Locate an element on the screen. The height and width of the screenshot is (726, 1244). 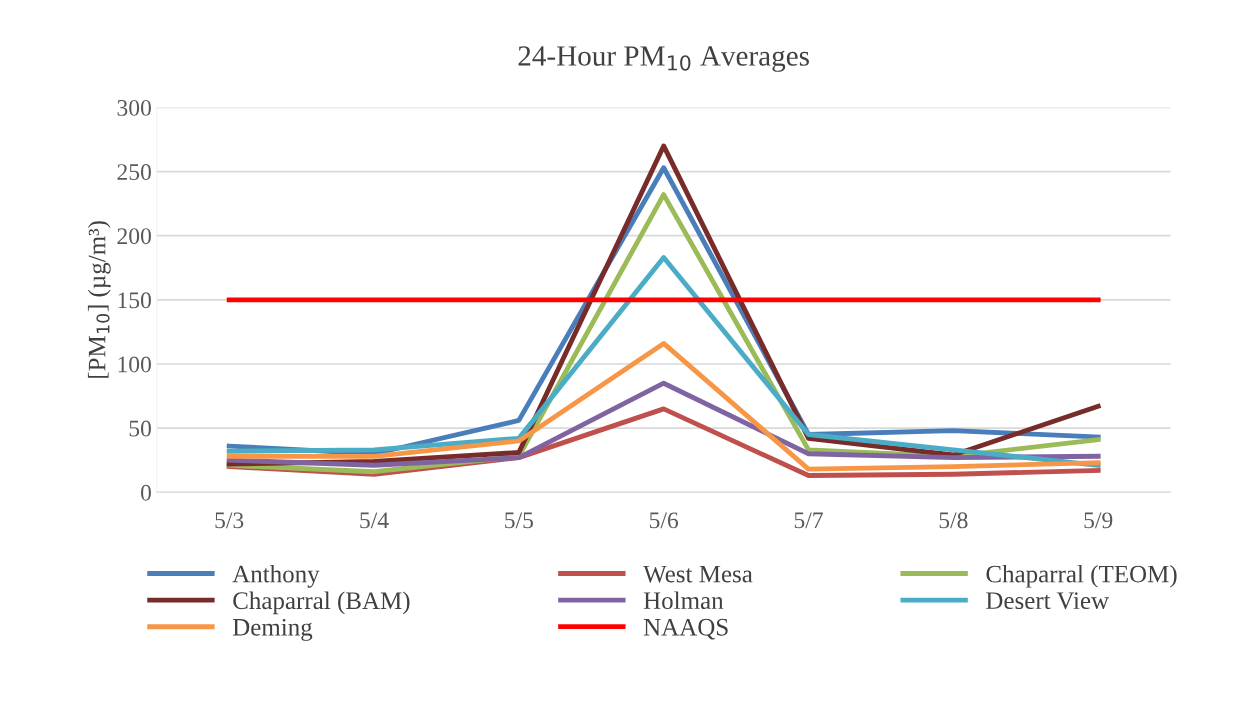
y-tick-label: 250 is located at coordinates (134, 172).